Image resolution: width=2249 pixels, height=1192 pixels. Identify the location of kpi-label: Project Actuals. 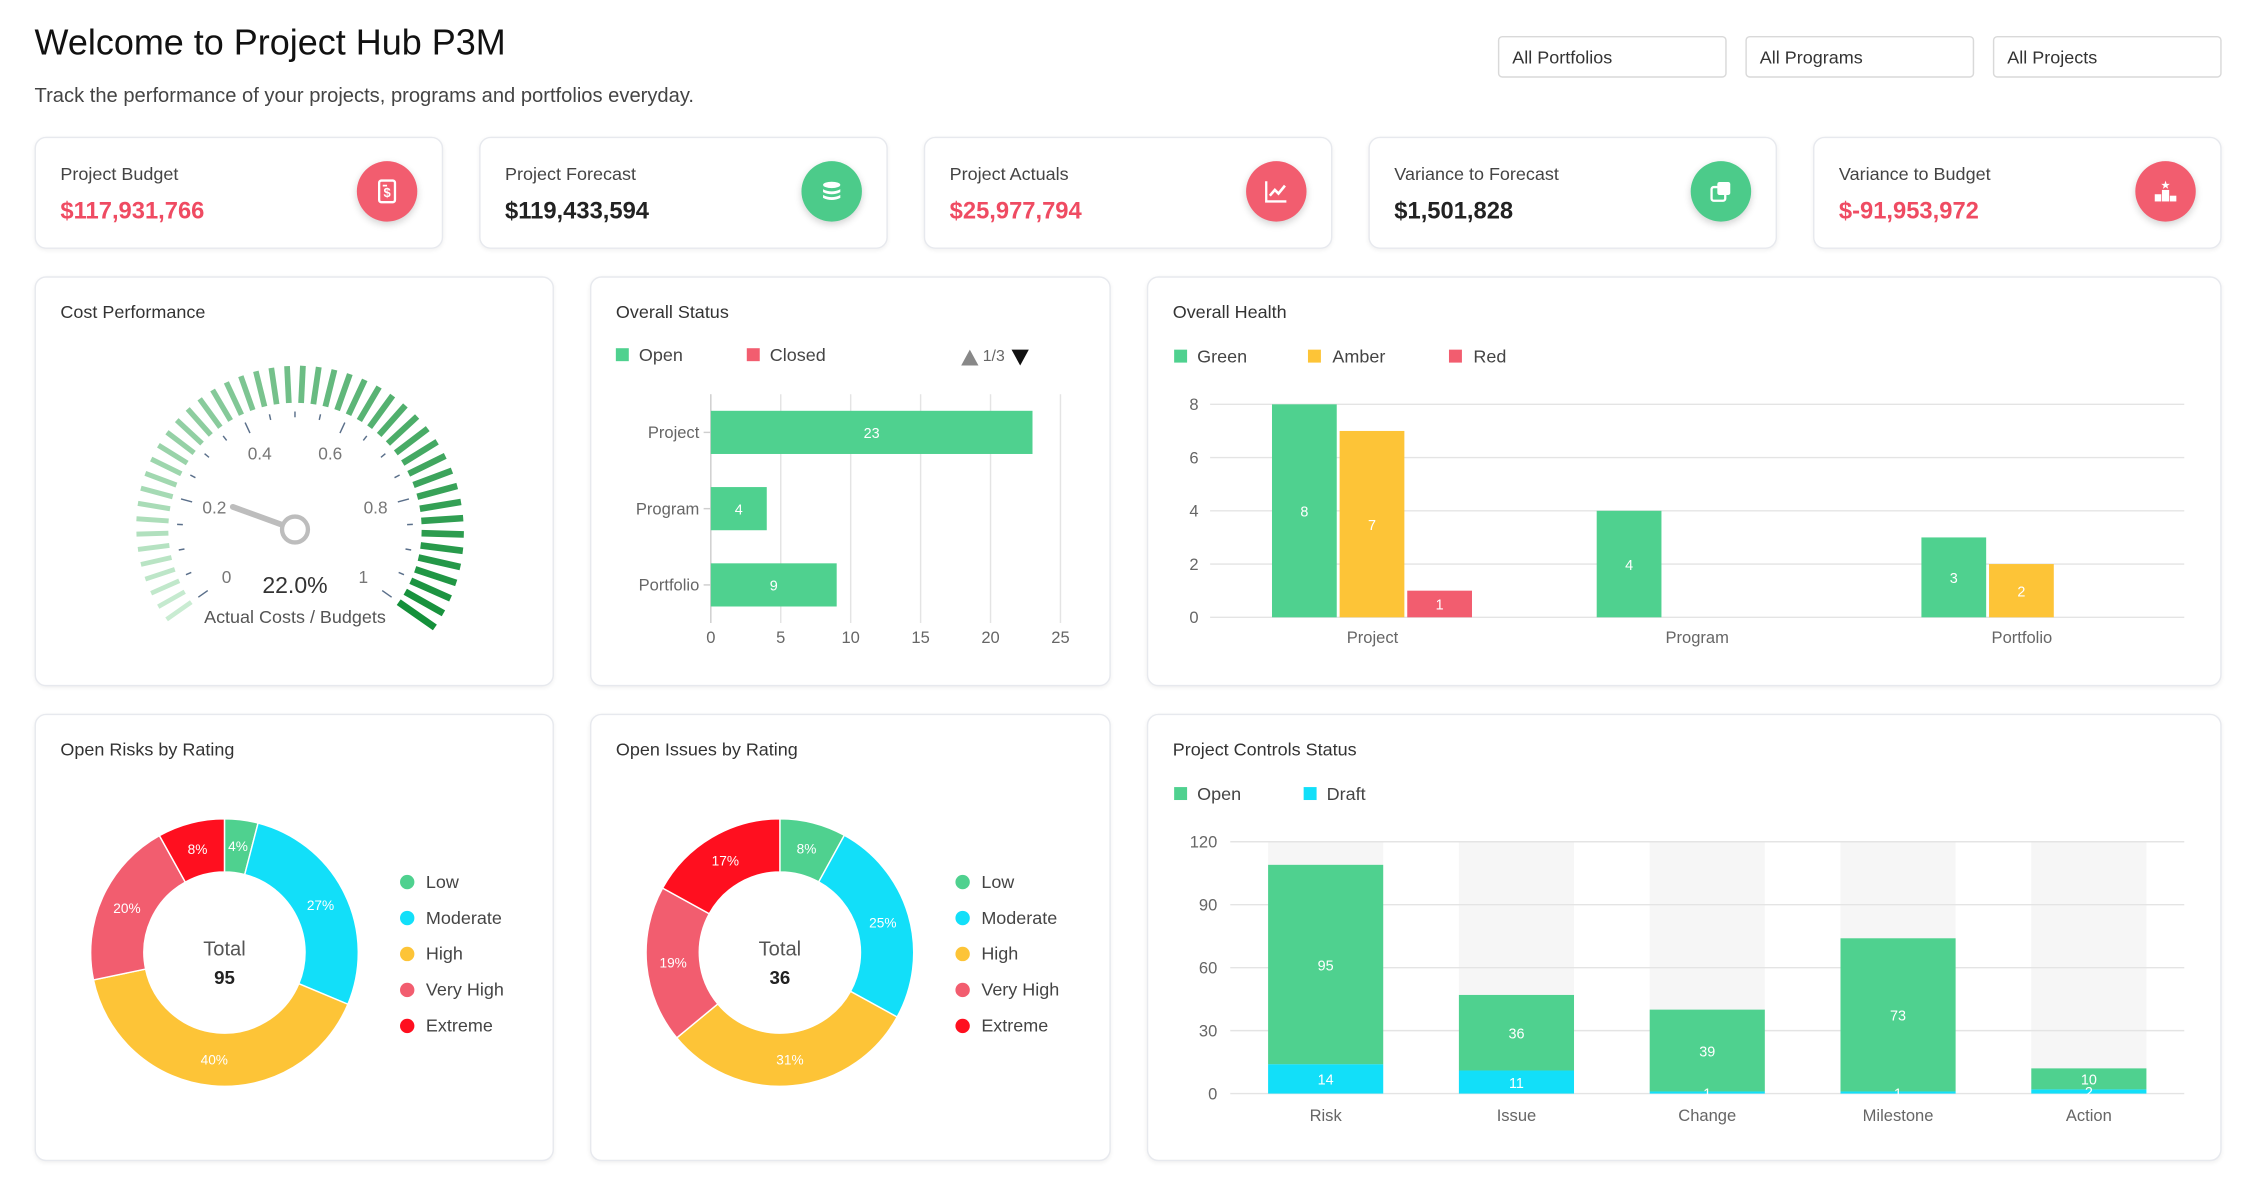
(1009, 174).